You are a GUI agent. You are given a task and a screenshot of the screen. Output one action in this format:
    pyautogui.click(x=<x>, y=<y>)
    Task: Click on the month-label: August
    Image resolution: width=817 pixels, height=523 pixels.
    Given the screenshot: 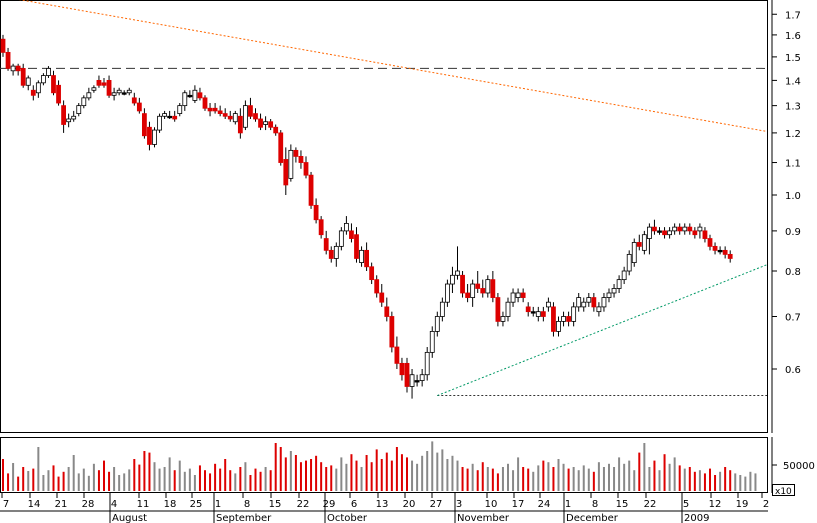 What is the action you would take?
    pyautogui.click(x=129, y=518)
    